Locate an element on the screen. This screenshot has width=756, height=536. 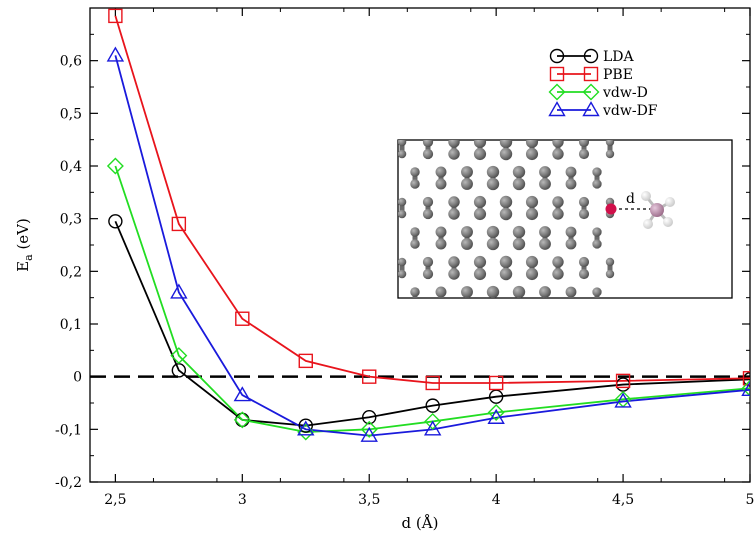
y-tick-label: 0,6 is located at coordinates (71, 62).